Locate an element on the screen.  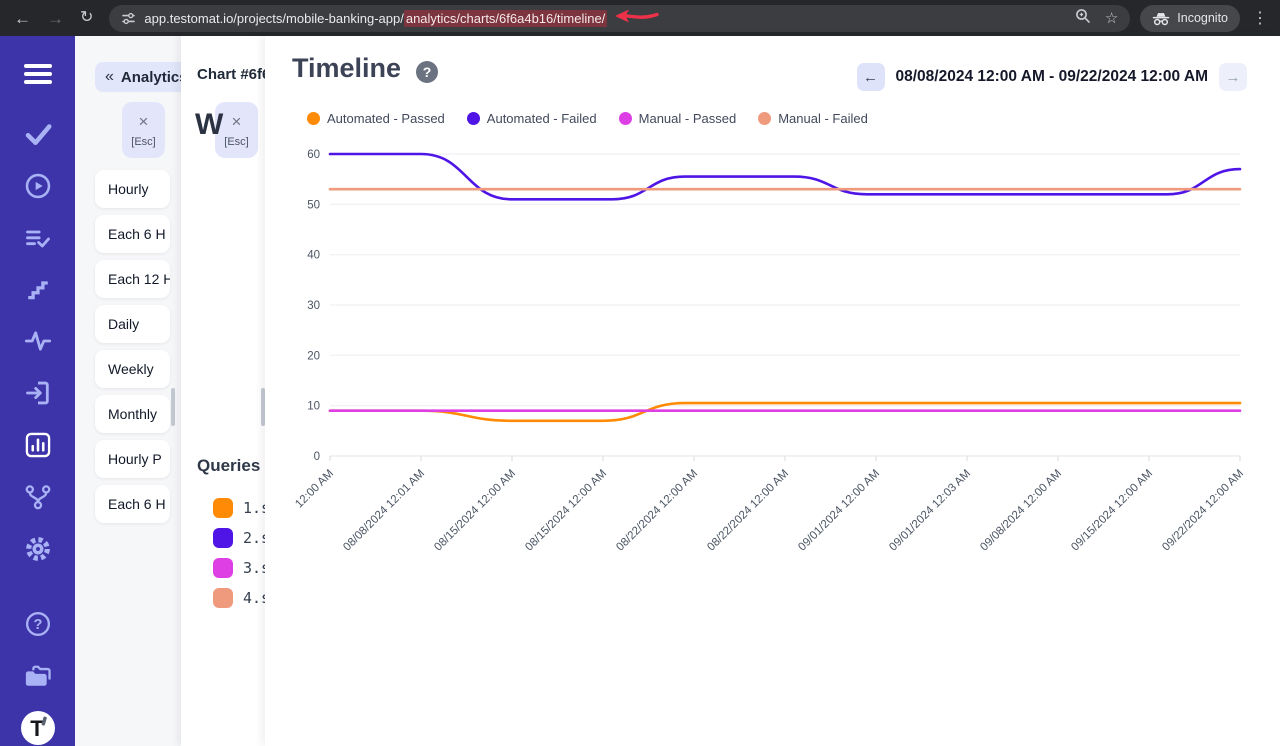
red-annotation-arrow-icon is located at coordinates (636, 18).